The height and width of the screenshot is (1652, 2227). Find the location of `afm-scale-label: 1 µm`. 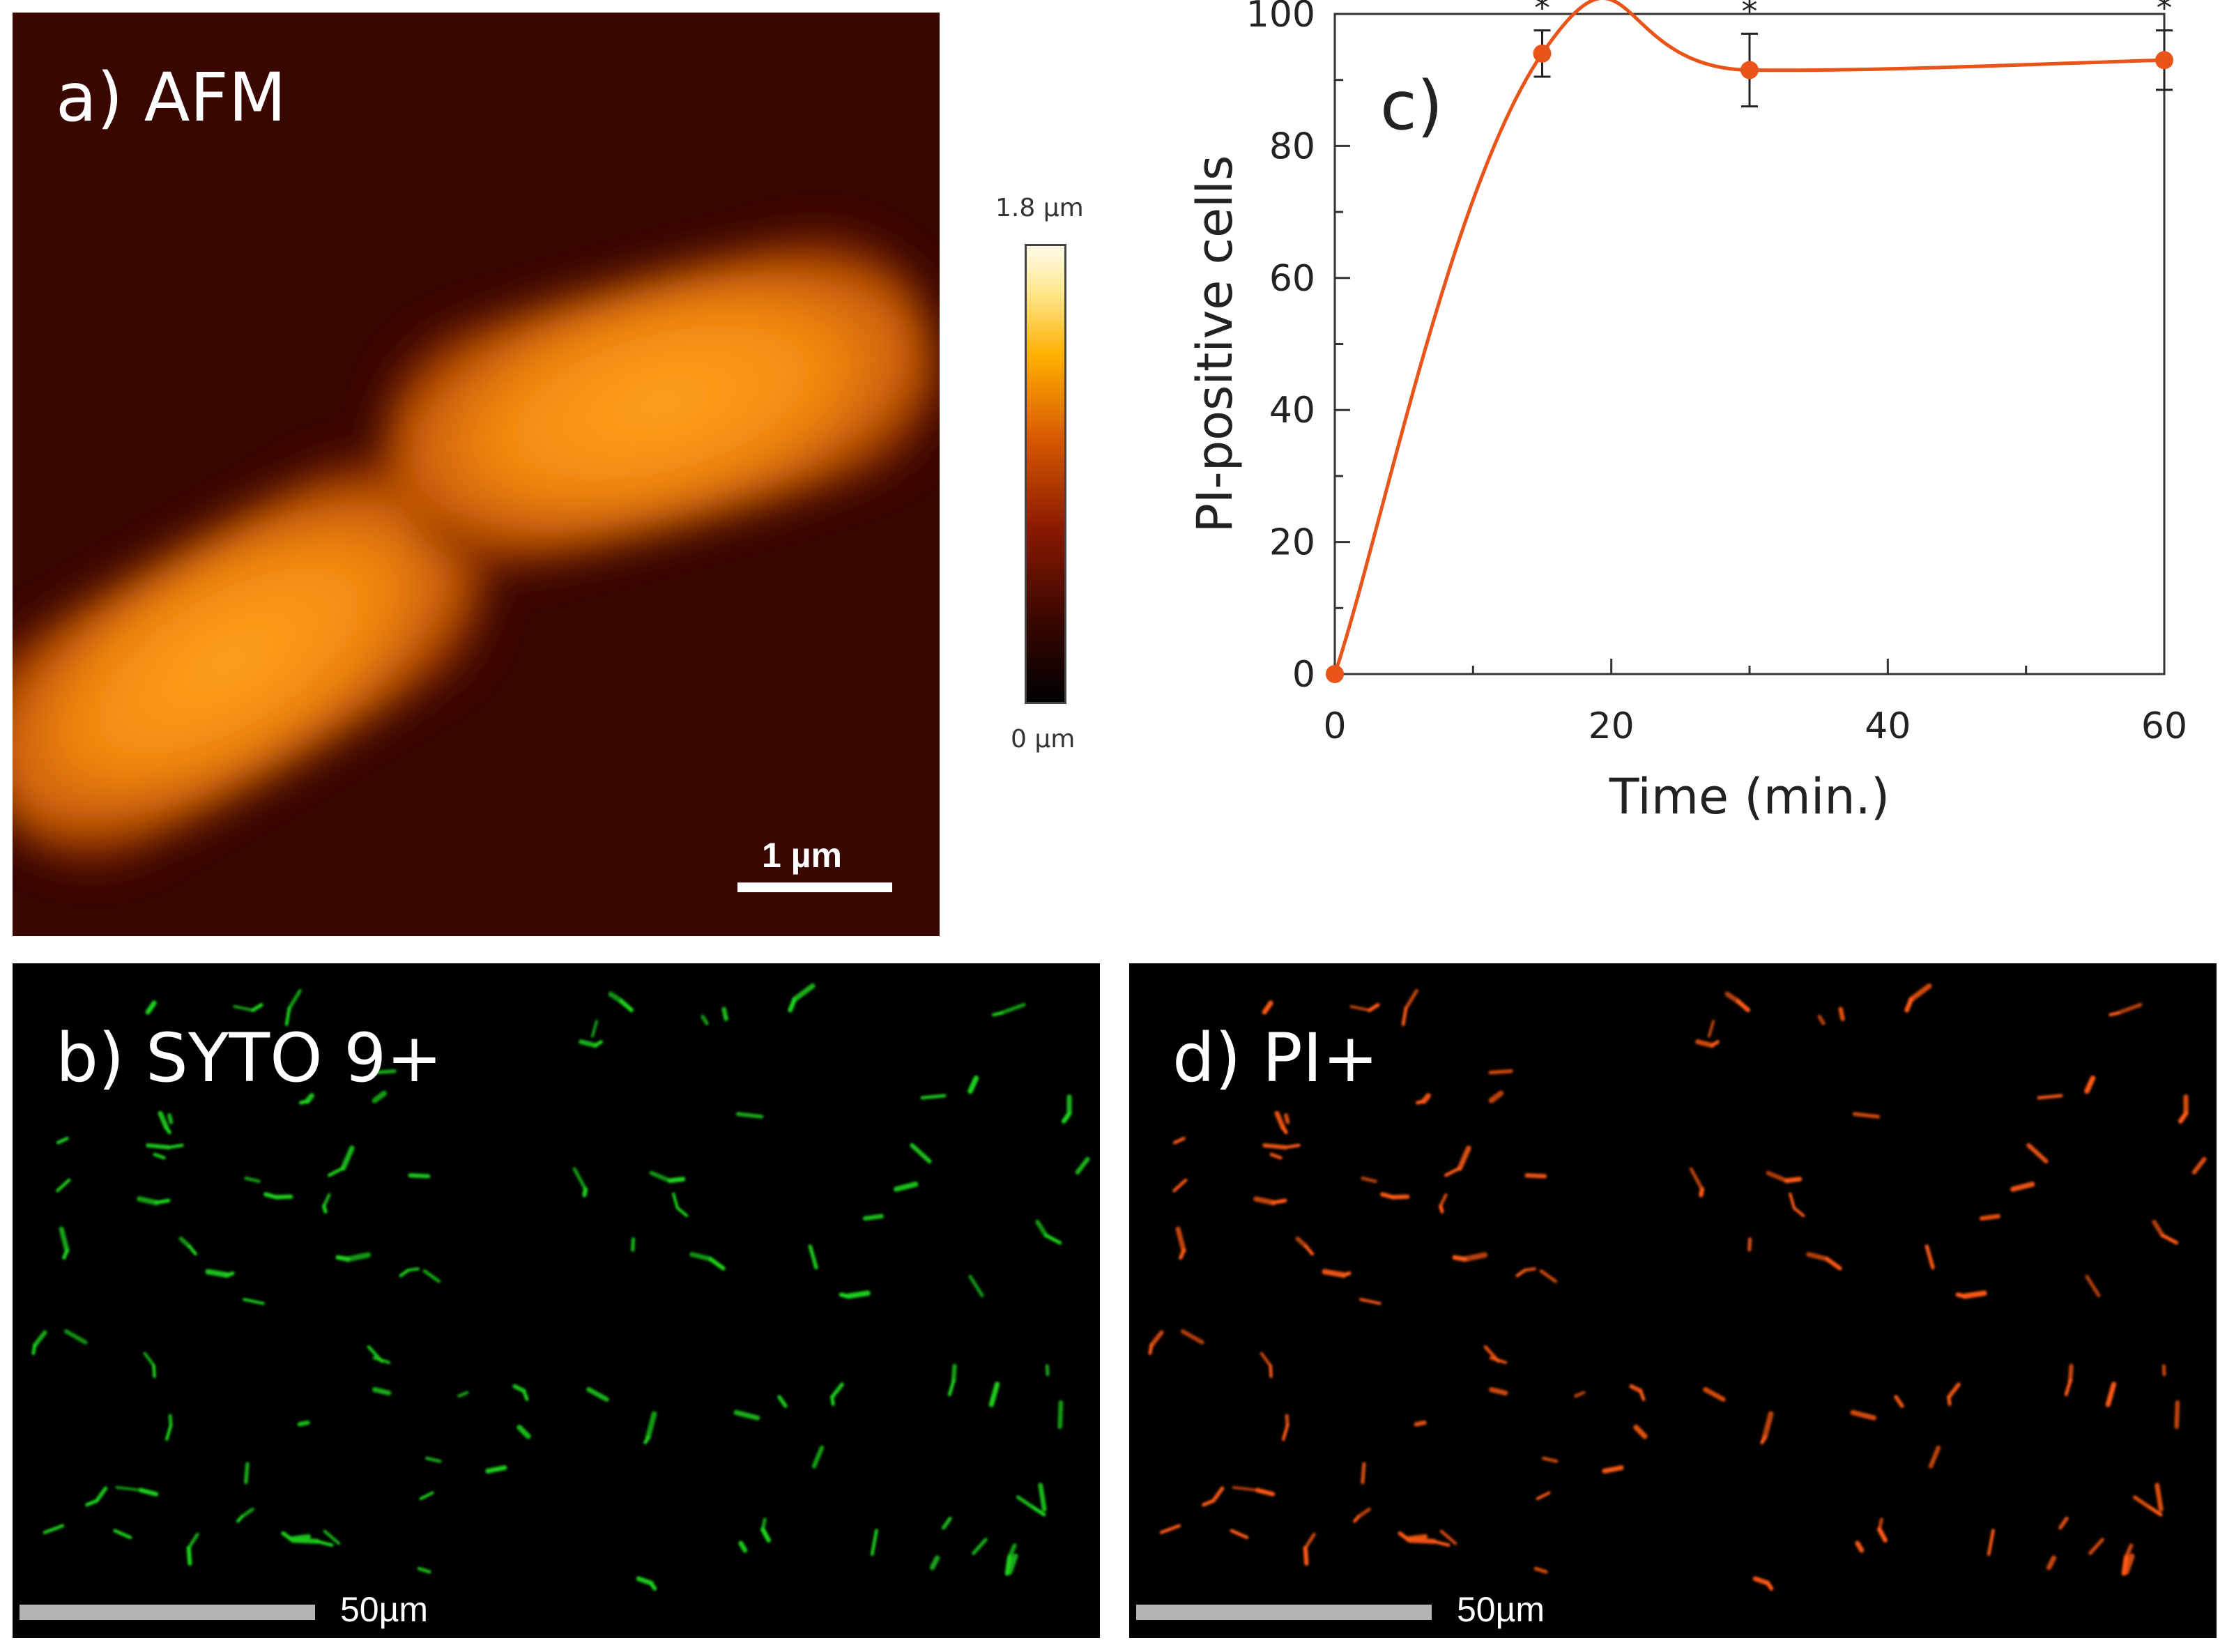

afm-scale-label: 1 µm is located at coordinates (802, 856).